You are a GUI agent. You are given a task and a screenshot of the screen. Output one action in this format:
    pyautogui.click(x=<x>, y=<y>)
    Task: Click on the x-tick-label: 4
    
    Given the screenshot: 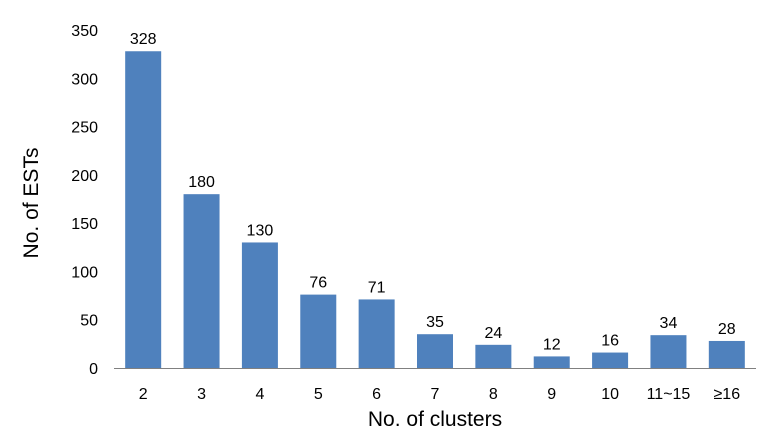 What is the action you would take?
    pyautogui.click(x=259, y=394)
    